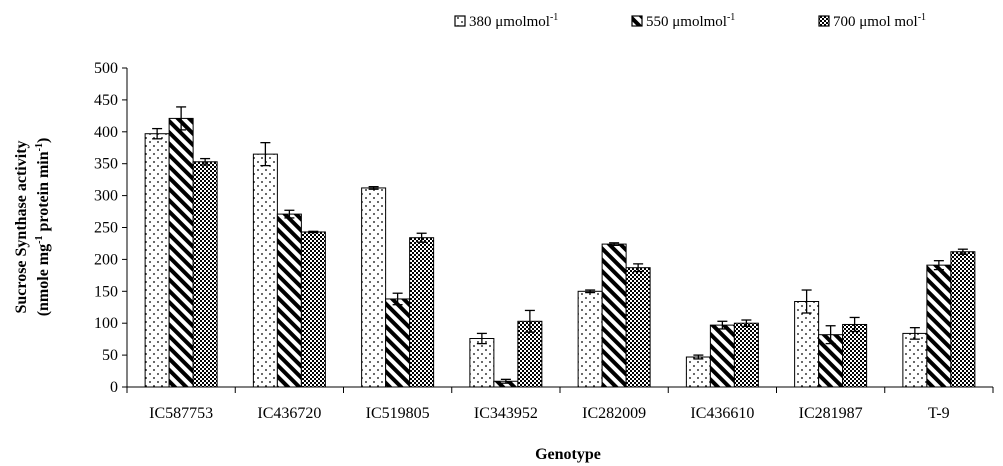 This screenshot has width=1003, height=466. I want to click on y-tick-label: 450, so click(106, 100).